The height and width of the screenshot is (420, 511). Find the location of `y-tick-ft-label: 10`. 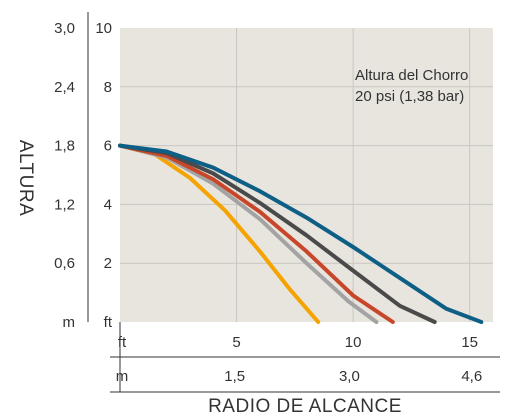

y-tick-ft-label: 10 is located at coordinates (103, 28).